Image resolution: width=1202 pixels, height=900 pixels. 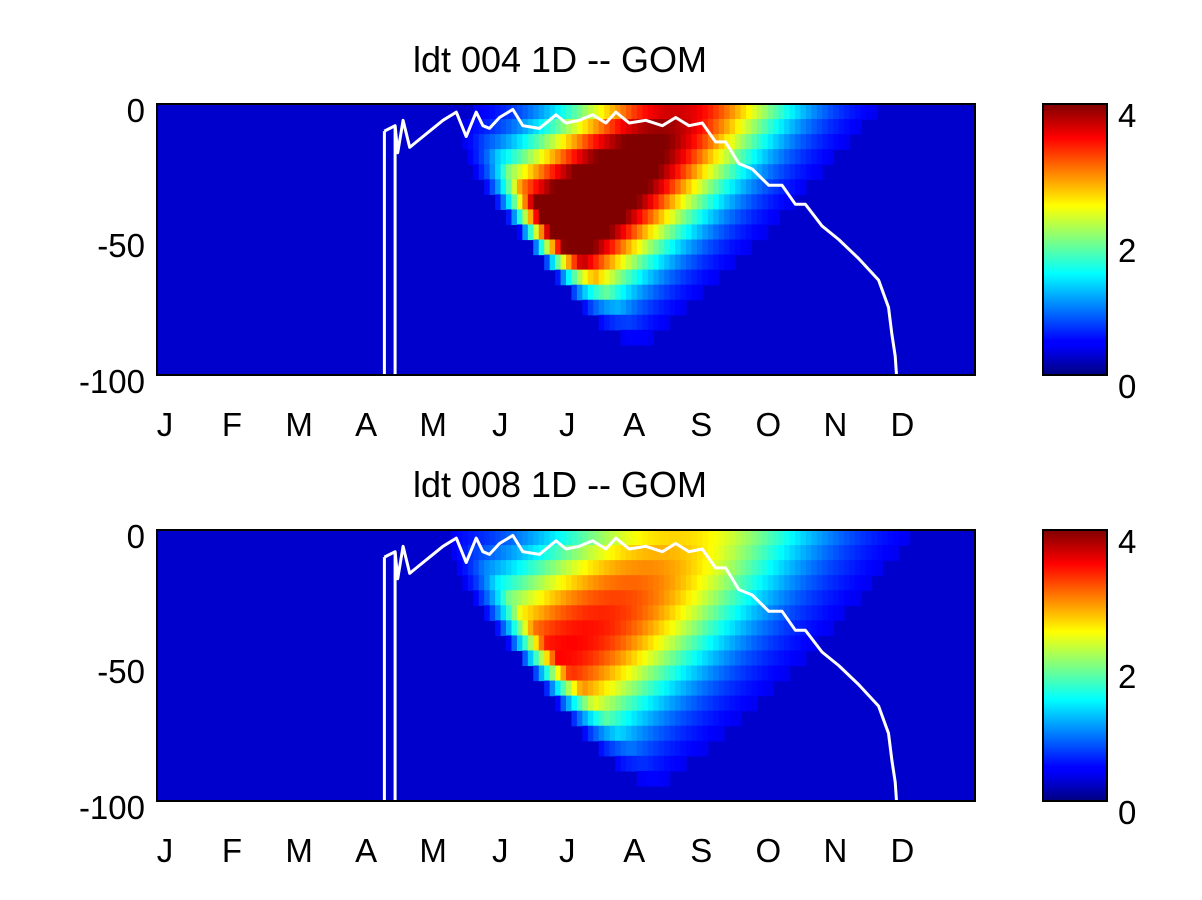 I want to click on x-tick-label: O, so click(x=768, y=850).